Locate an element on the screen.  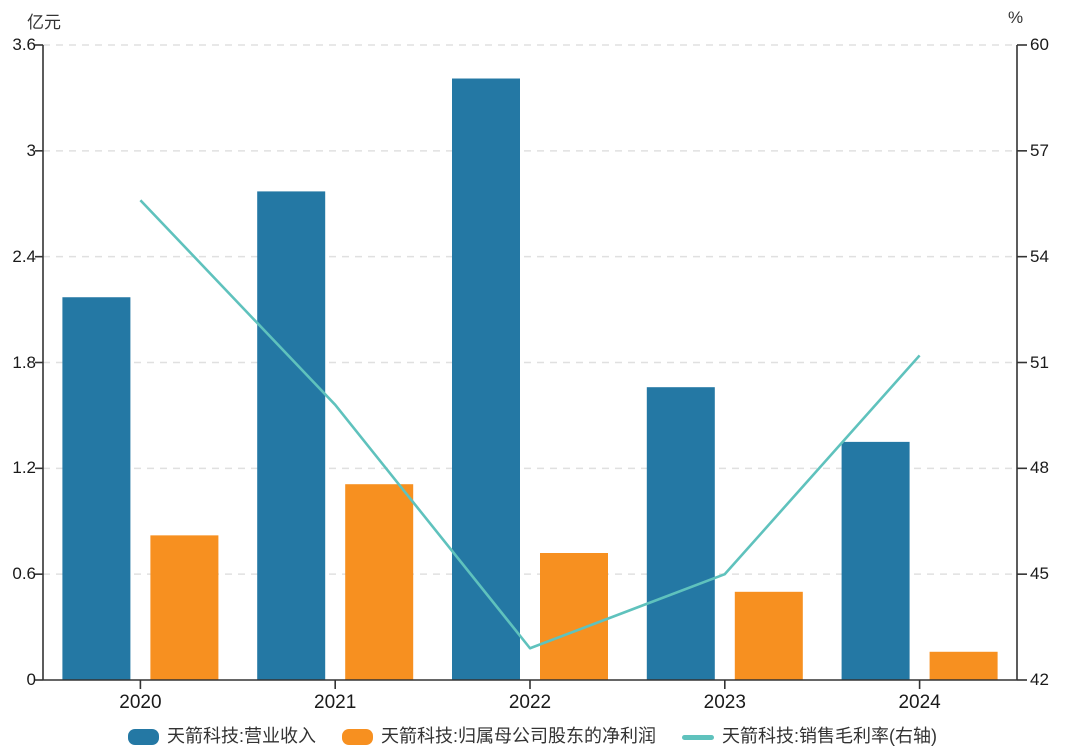
right-tick-label: 54 is located at coordinates (1039, 256).